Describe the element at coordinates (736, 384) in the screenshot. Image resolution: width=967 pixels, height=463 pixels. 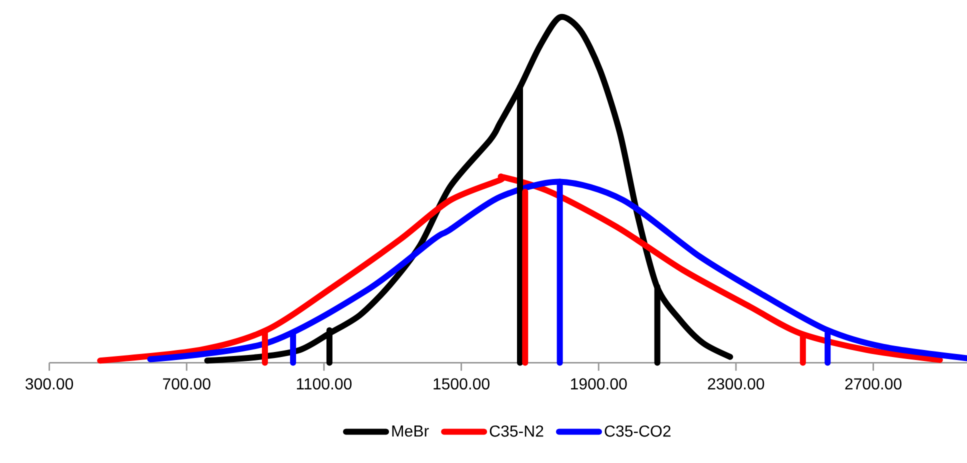
I see `x-tick-label: 2300.00` at that location.